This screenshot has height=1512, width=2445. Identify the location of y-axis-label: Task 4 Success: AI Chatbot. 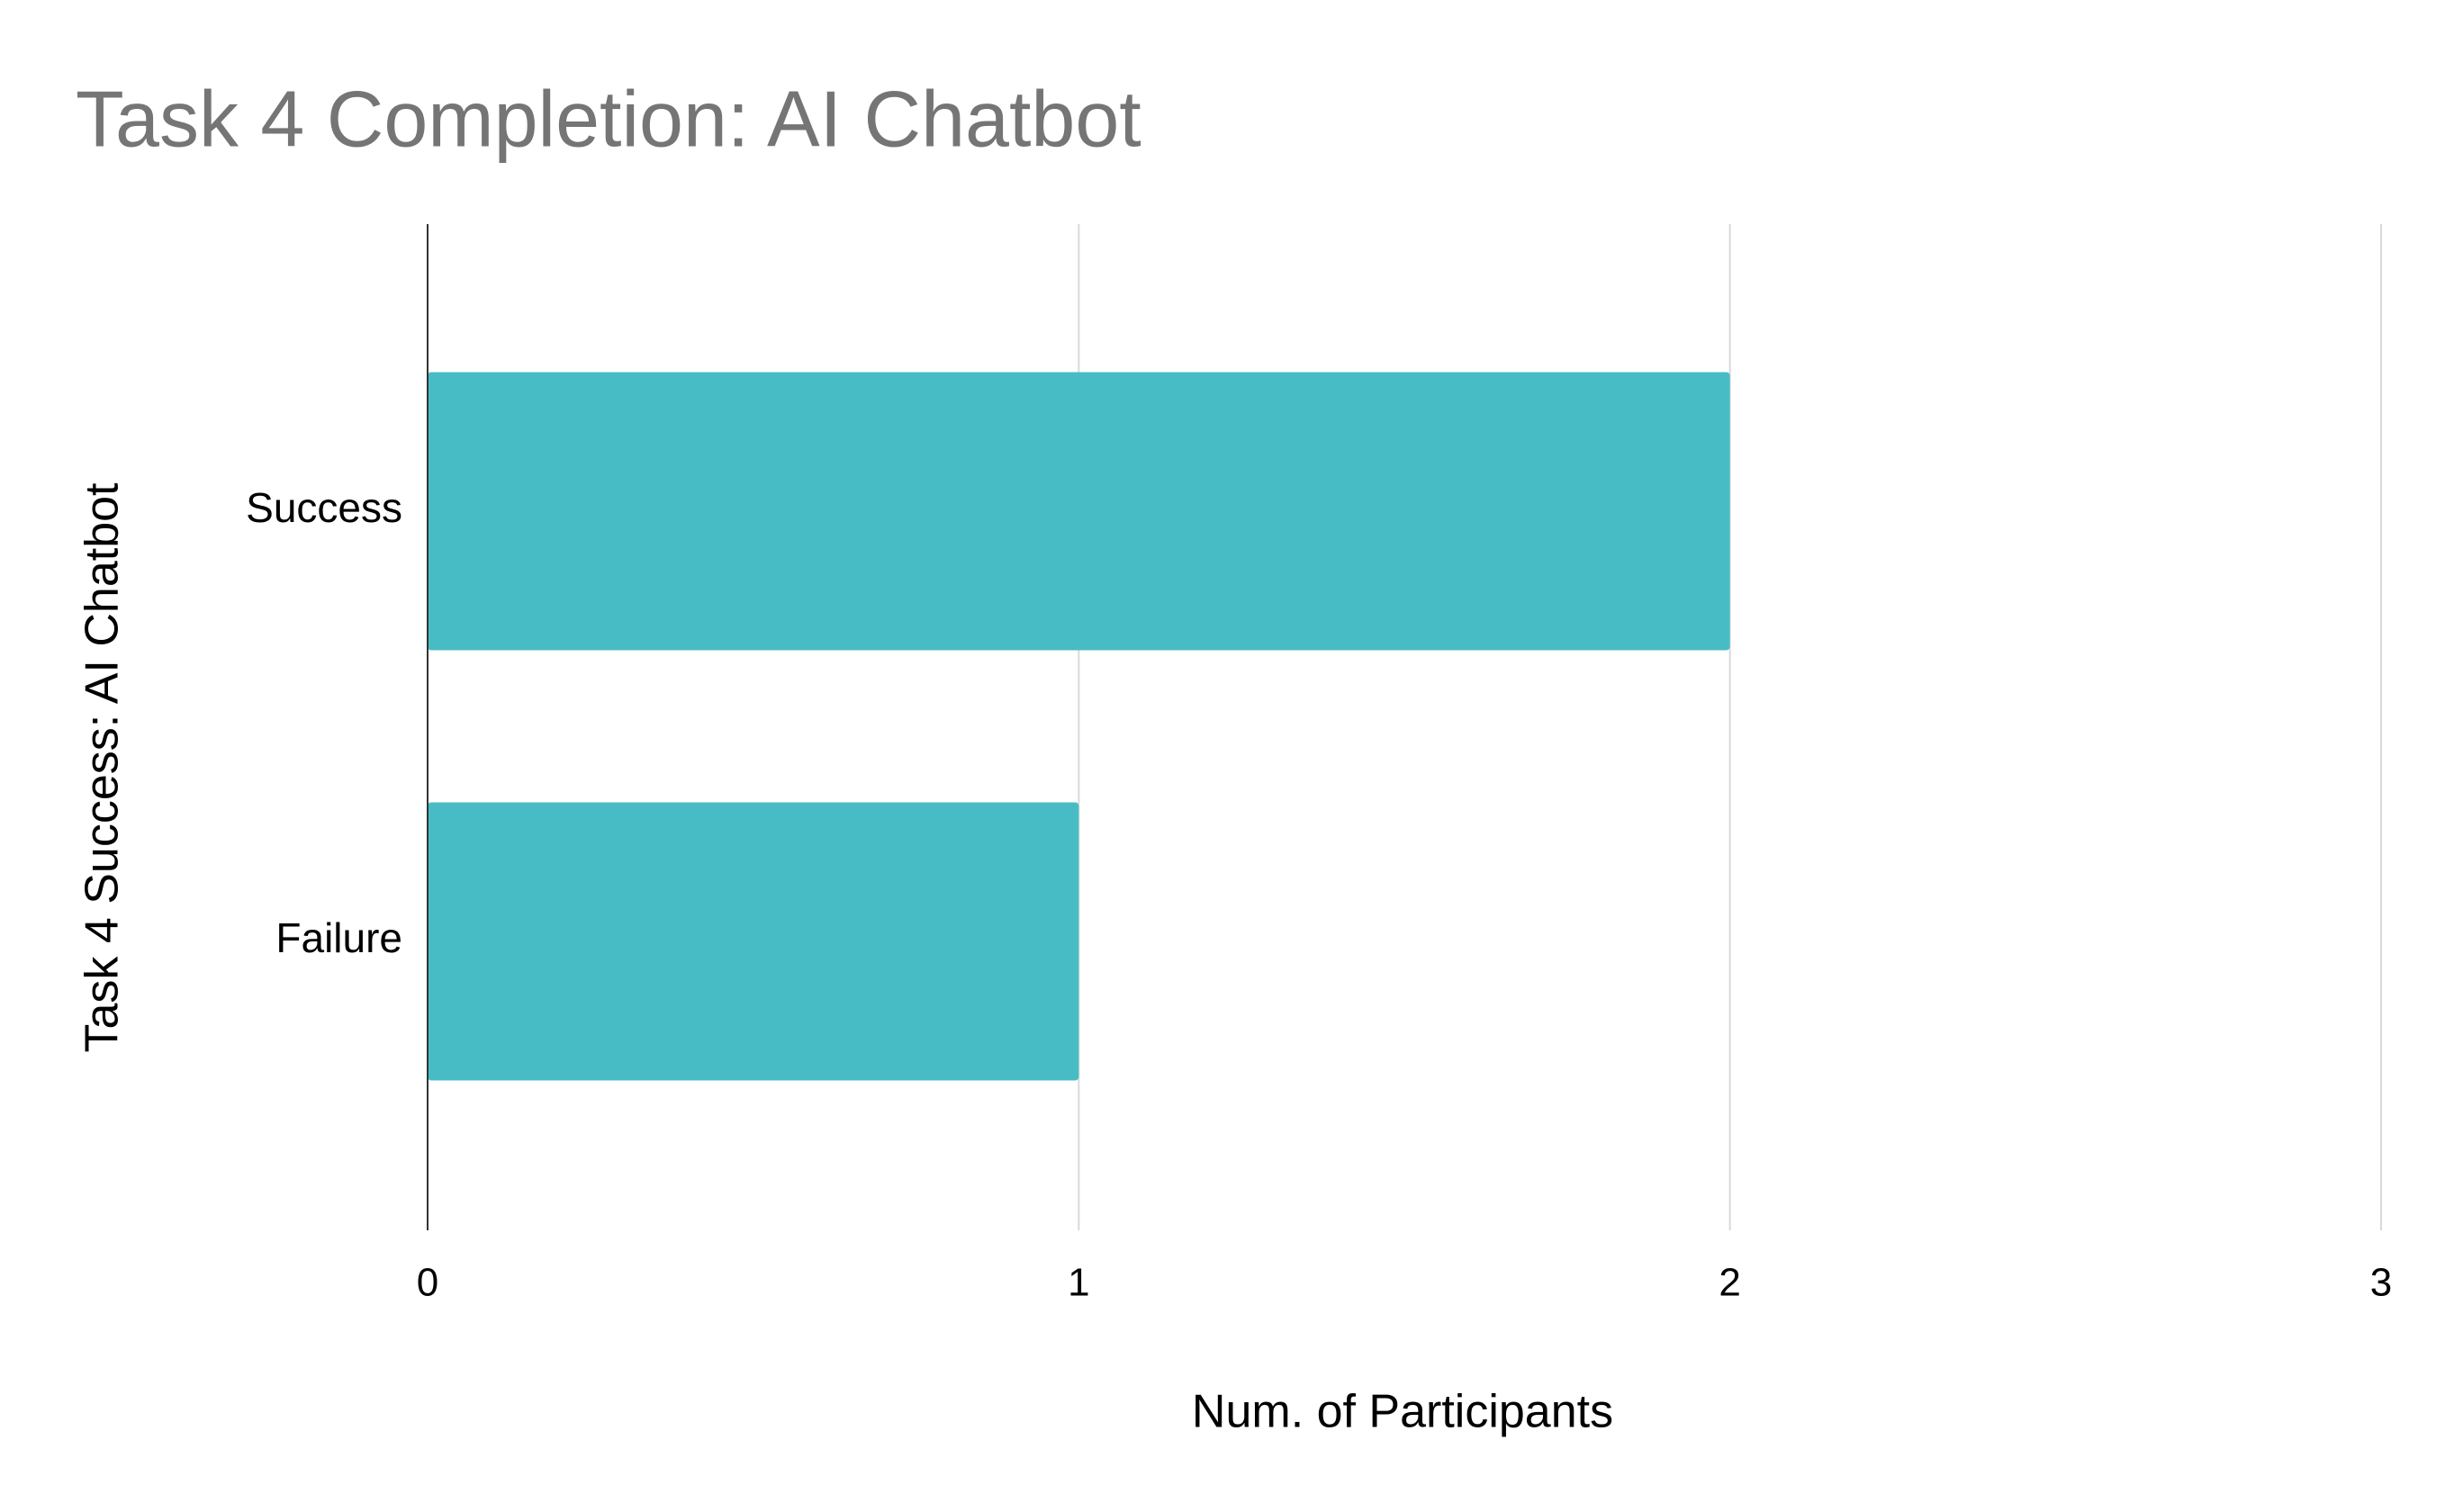
(103, 768).